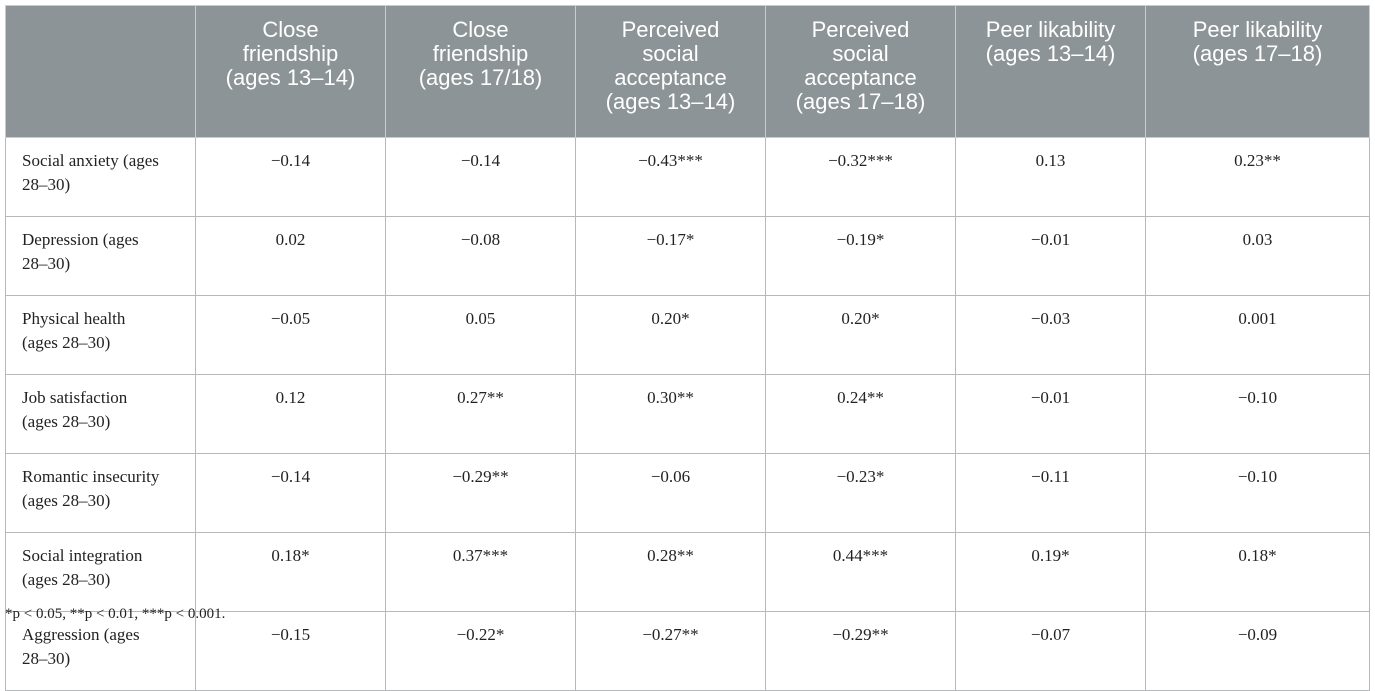 The width and height of the screenshot is (1375, 691). I want to click on column-header: Perceived social acceptance (ages 13–14), so click(670, 71).